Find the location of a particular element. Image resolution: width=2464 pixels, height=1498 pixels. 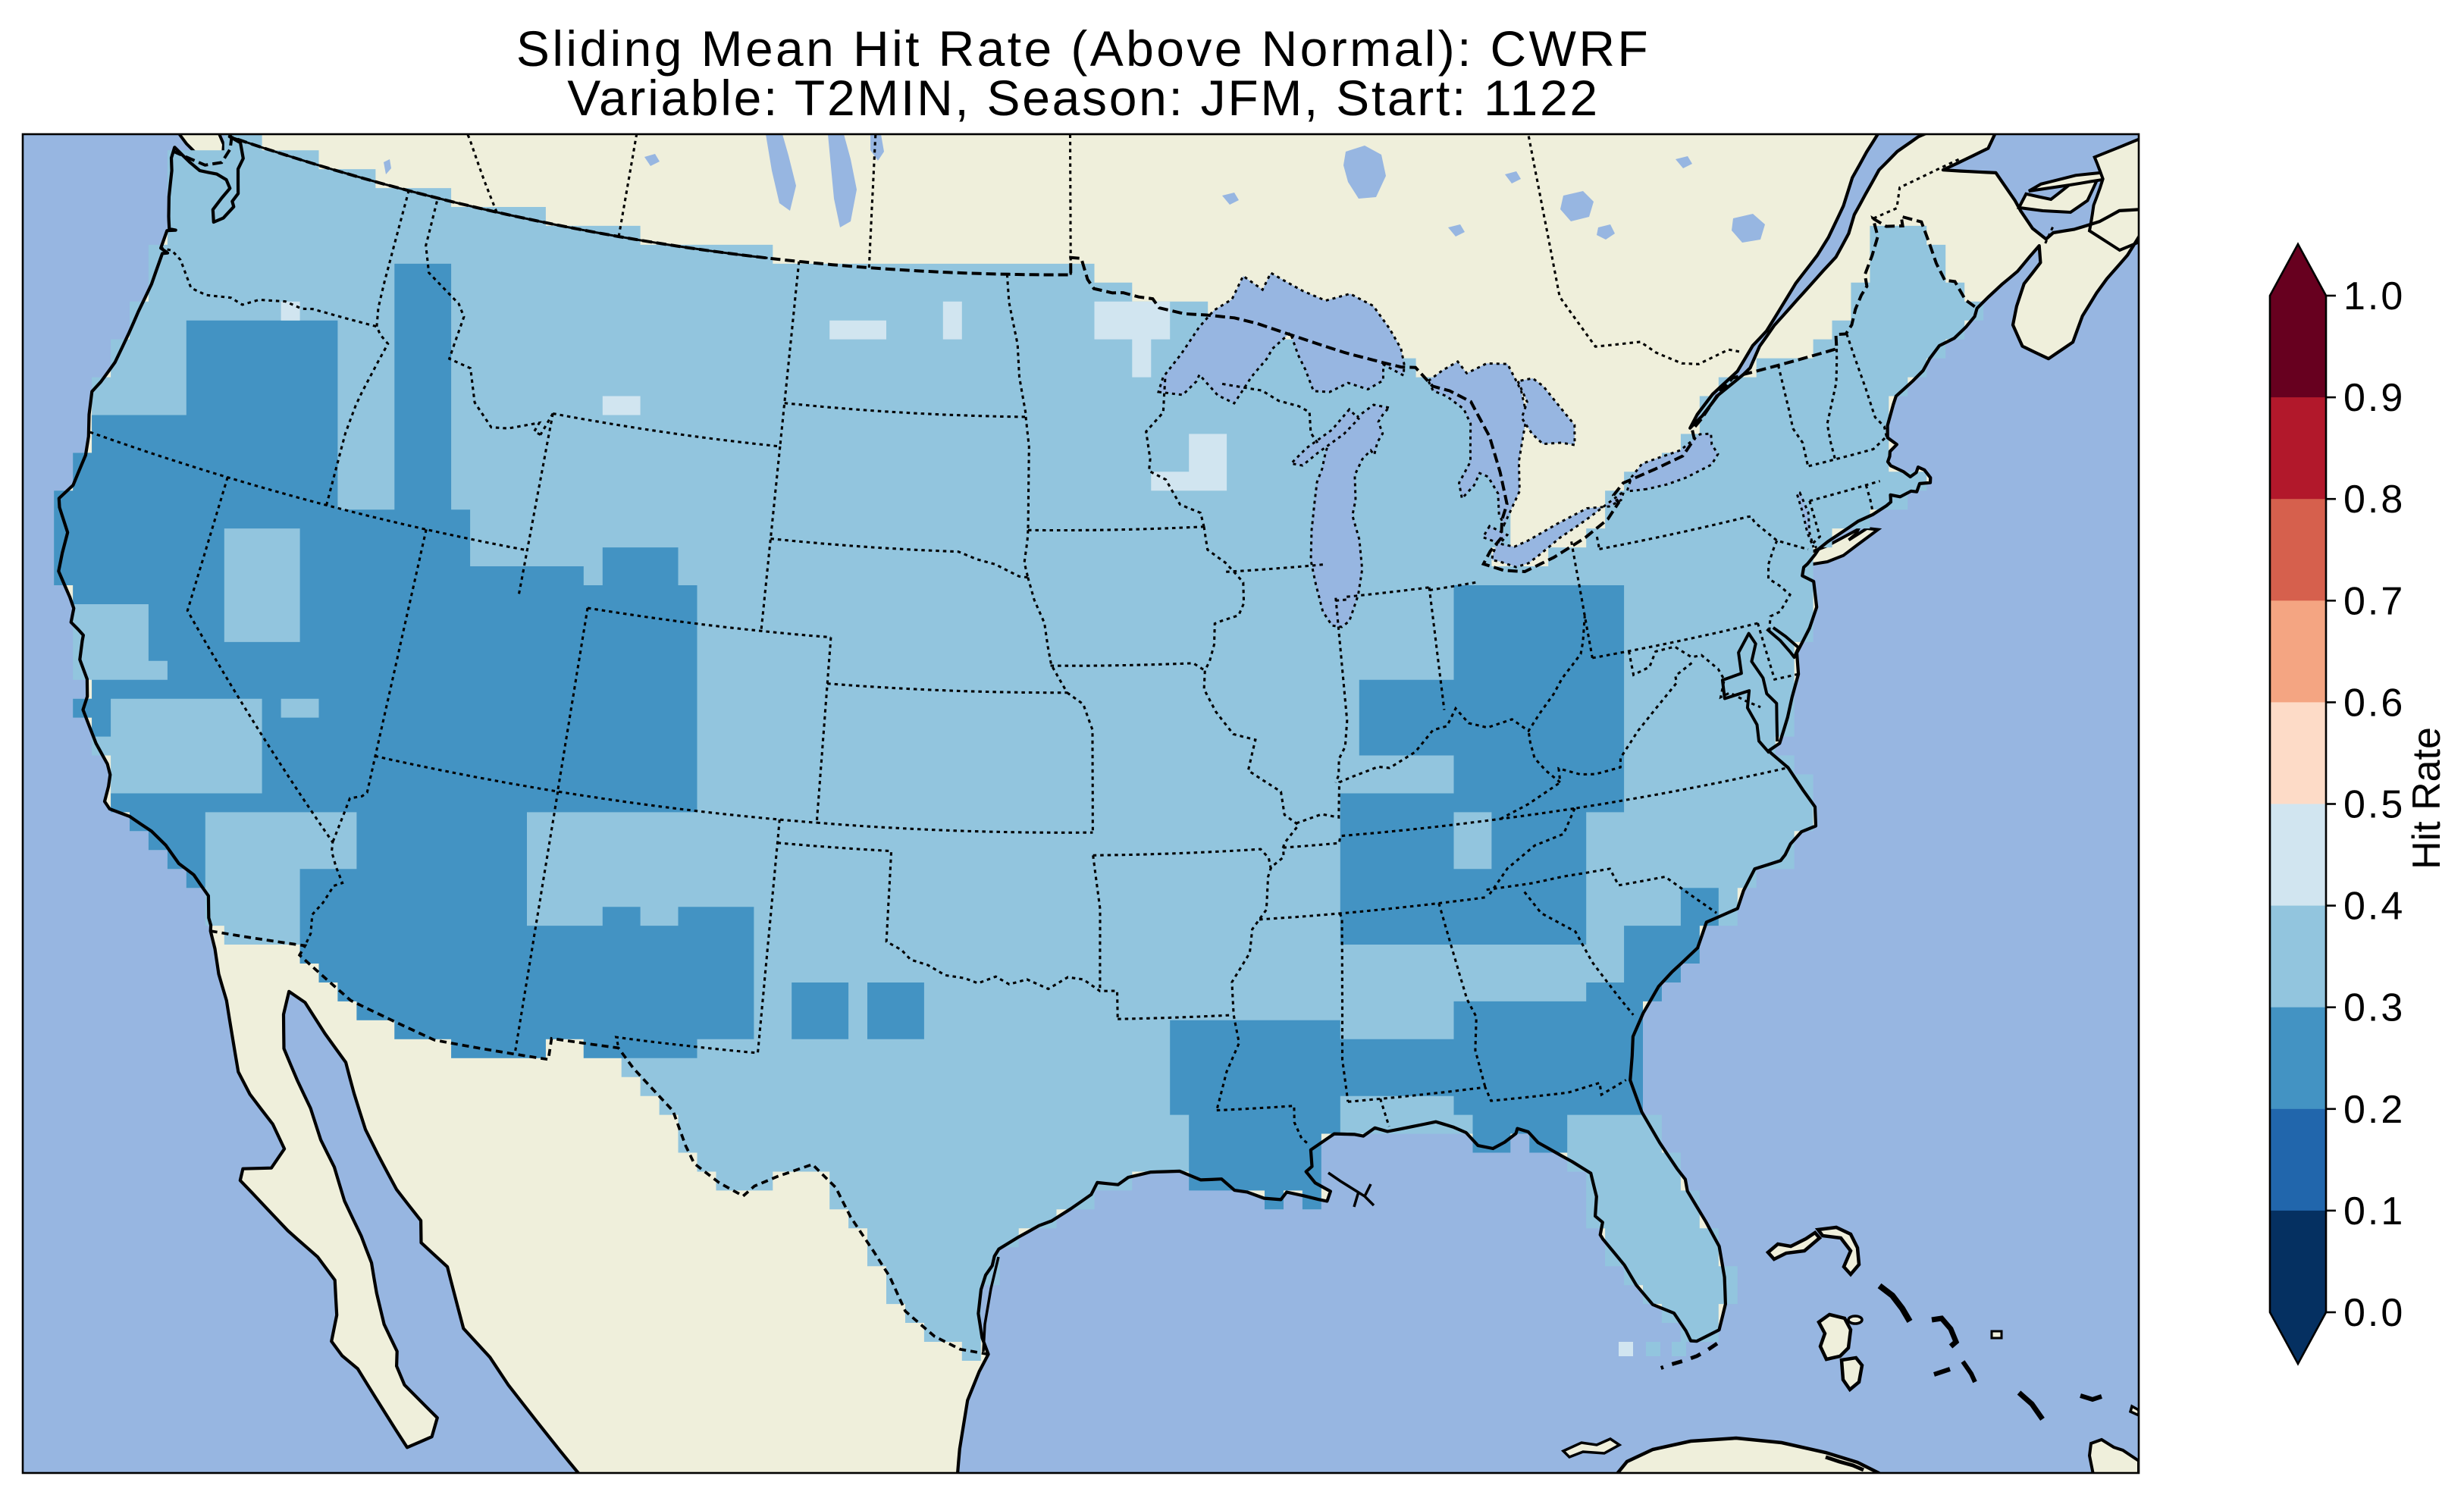

svg-text: 0.1 is located at coordinates (2374, 1211).